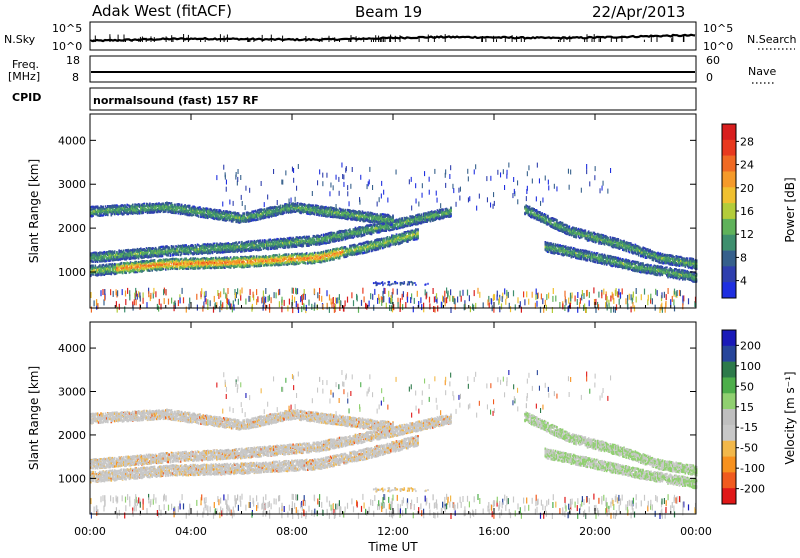 This screenshot has height=558, width=800. I want to click on nave-label: Nave, so click(762, 71).